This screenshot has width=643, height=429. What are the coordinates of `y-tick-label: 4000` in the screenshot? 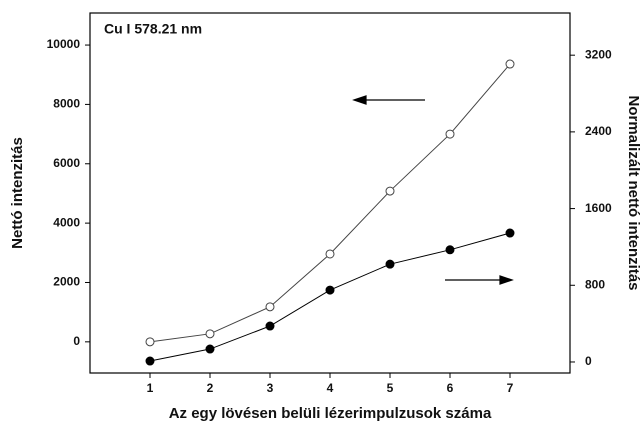 It's located at (66, 222).